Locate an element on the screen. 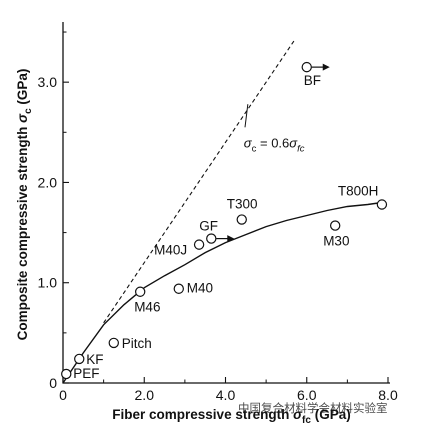 The width and height of the screenshot is (421, 429). point-label-t800h: T800H is located at coordinates (358, 191).